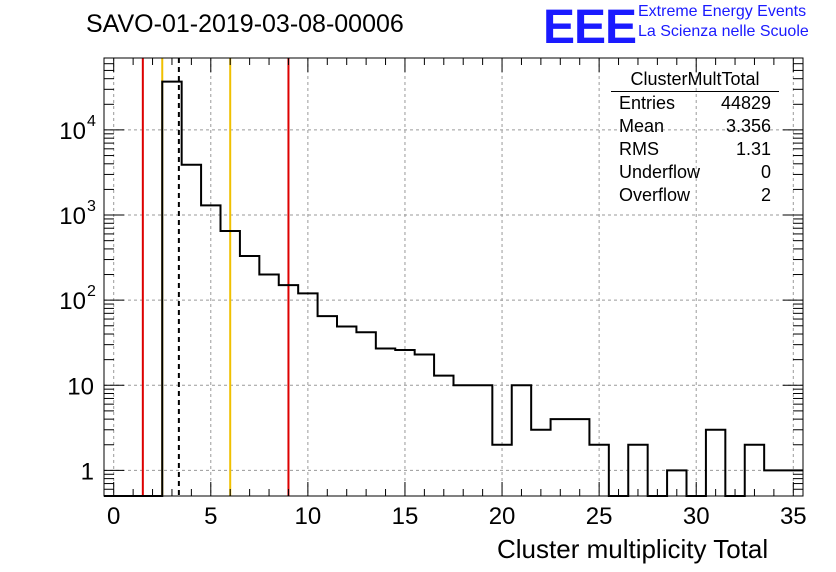 The height and width of the screenshot is (572, 836). What do you see at coordinates (599, 516) in the screenshot?
I see `x-tick-label: 25` at bounding box center [599, 516].